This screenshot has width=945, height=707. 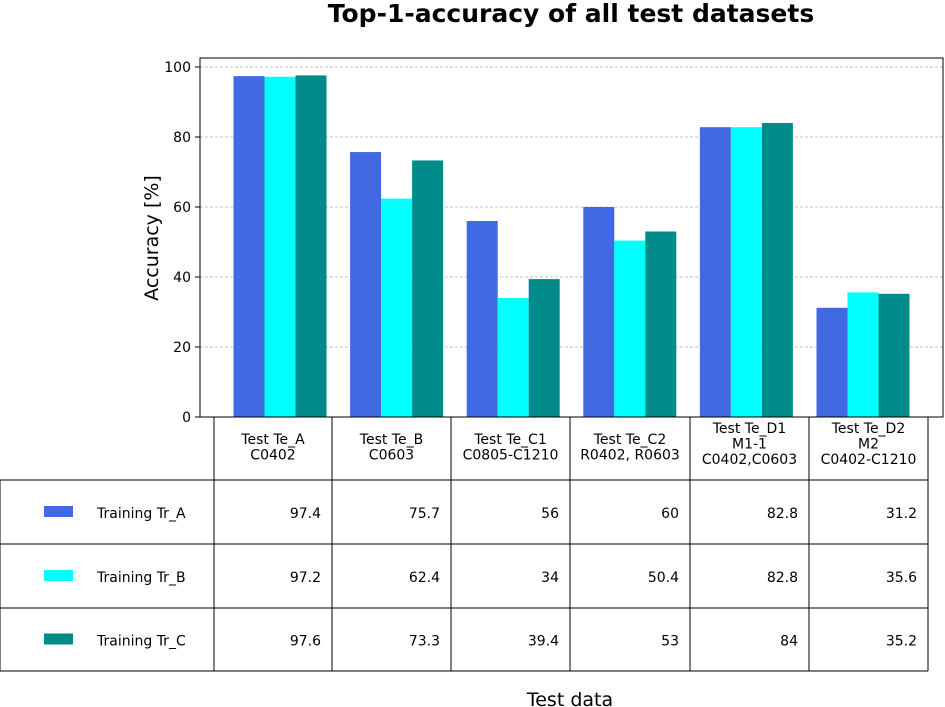 I want to click on table-cell: 50.4, so click(x=663, y=578).